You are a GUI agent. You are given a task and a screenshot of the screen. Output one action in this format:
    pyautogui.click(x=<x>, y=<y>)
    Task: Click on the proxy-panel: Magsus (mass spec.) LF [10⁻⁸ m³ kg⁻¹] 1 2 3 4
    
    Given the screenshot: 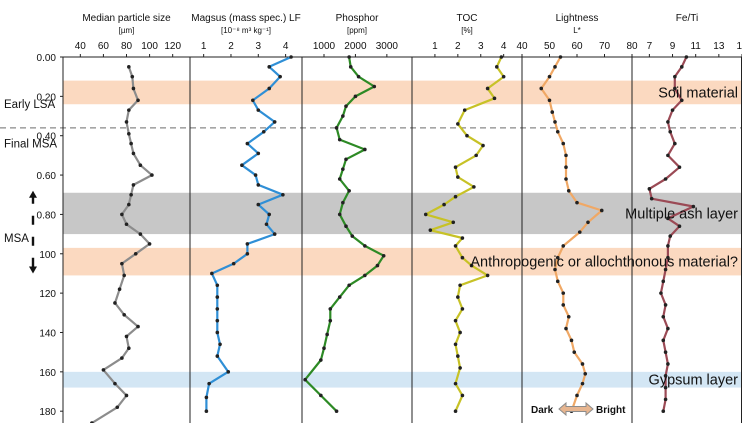 What is the action you would take?
    pyautogui.click(x=245, y=218)
    